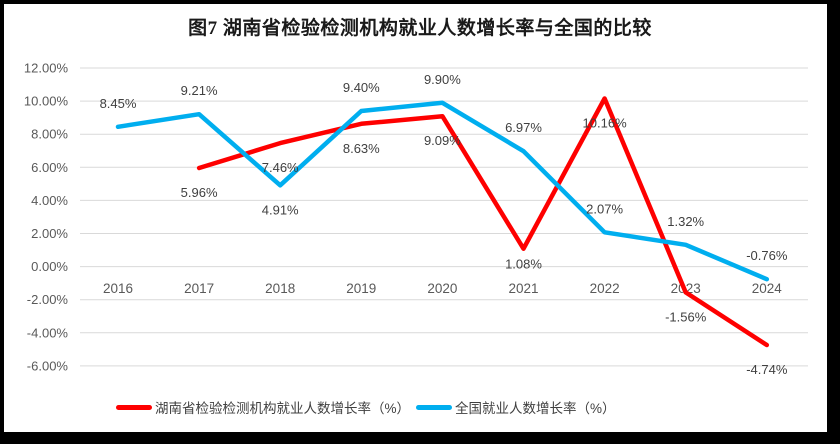 This screenshot has width=840, height=444. What do you see at coordinates (442, 79) in the screenshot?
I see `data-label-national-2020: 9.90%` at bounding box center [442, 79].